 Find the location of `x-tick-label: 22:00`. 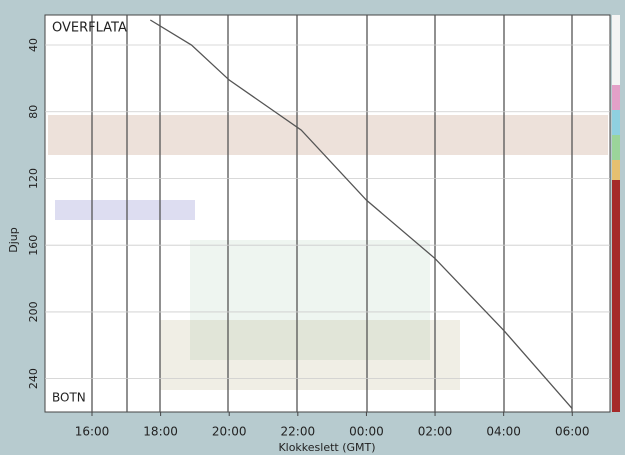

x-tick-label: 22:00 is located at coordinates (298, 432).